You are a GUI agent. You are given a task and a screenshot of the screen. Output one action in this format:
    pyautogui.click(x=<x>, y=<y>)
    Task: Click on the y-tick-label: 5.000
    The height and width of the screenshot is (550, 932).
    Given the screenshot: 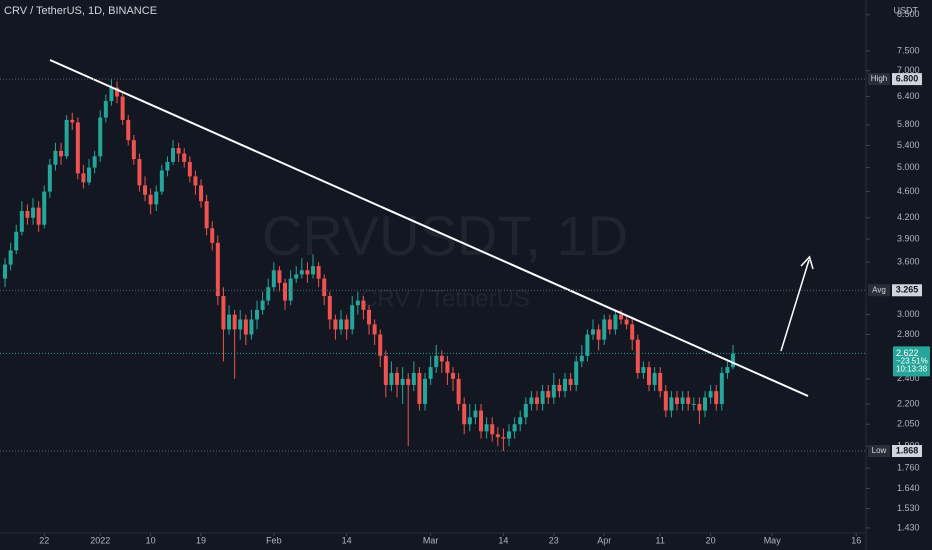 What is the action you would take?
    pyautogui.click(x=908, y=167)
    